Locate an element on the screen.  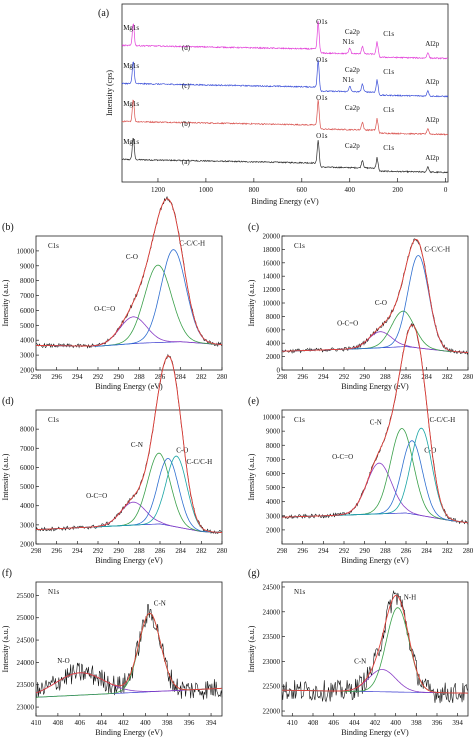
raw-spectrum-f is located at coordinates (129, 652).